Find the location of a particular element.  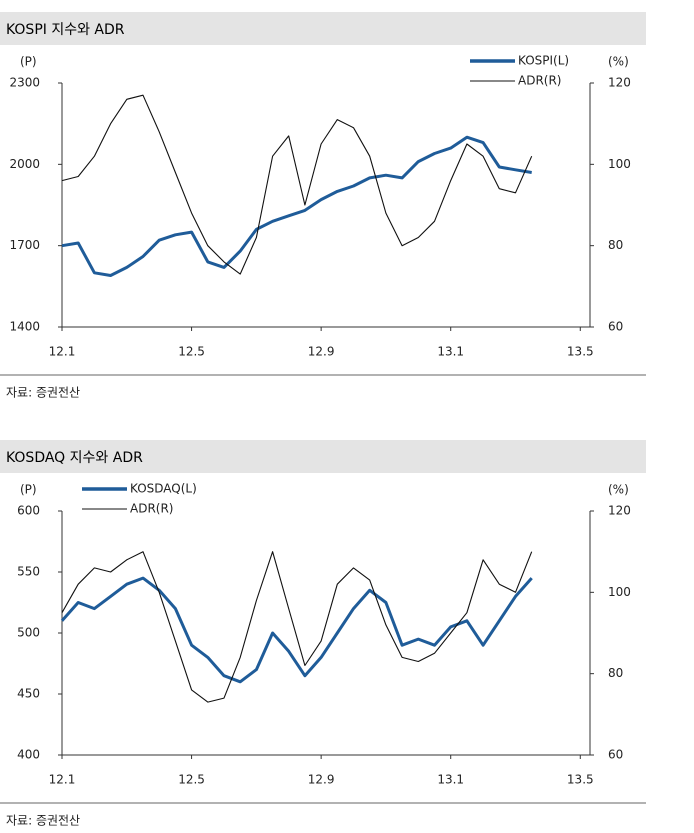

y-tick-label: 450 is located at coordinates (28, 694).